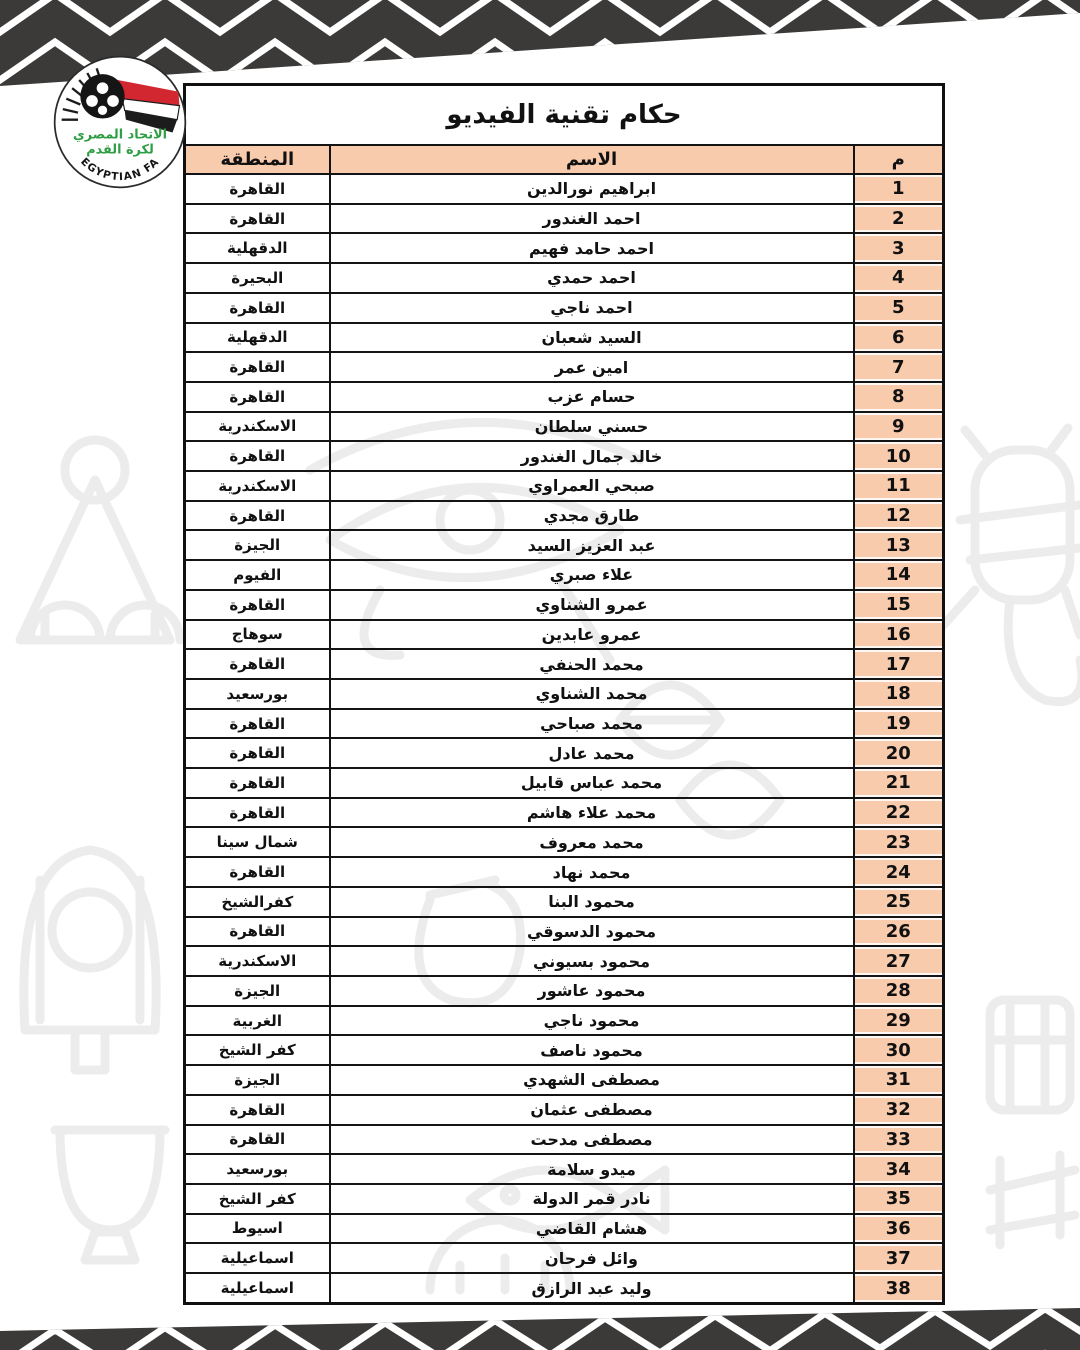 This screenshot has height=1350, width=1080. What do you see at coordinates (898, 812) in the screenshot?
I see `row-number: 22` at bounding box center [898, 812].